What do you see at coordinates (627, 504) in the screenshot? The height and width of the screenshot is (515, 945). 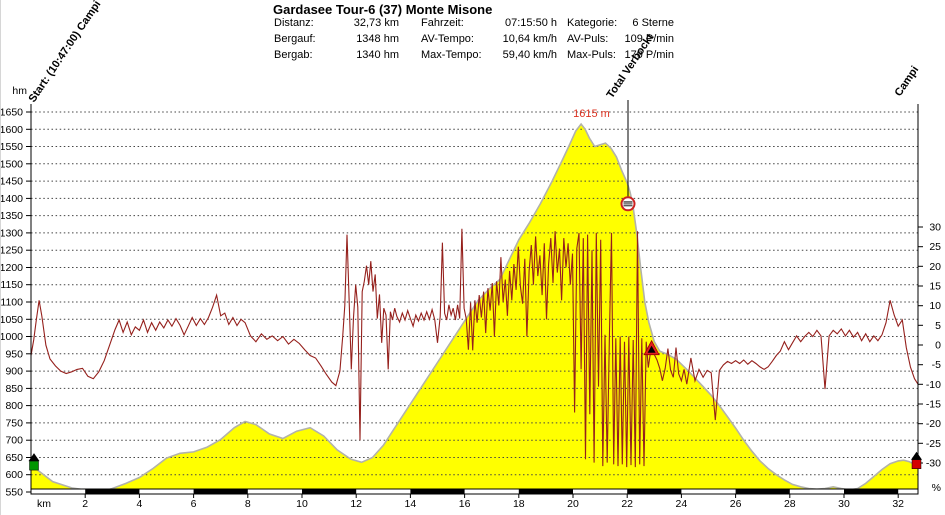 I see `svg-text: 22` at bounding box center [627, 504].